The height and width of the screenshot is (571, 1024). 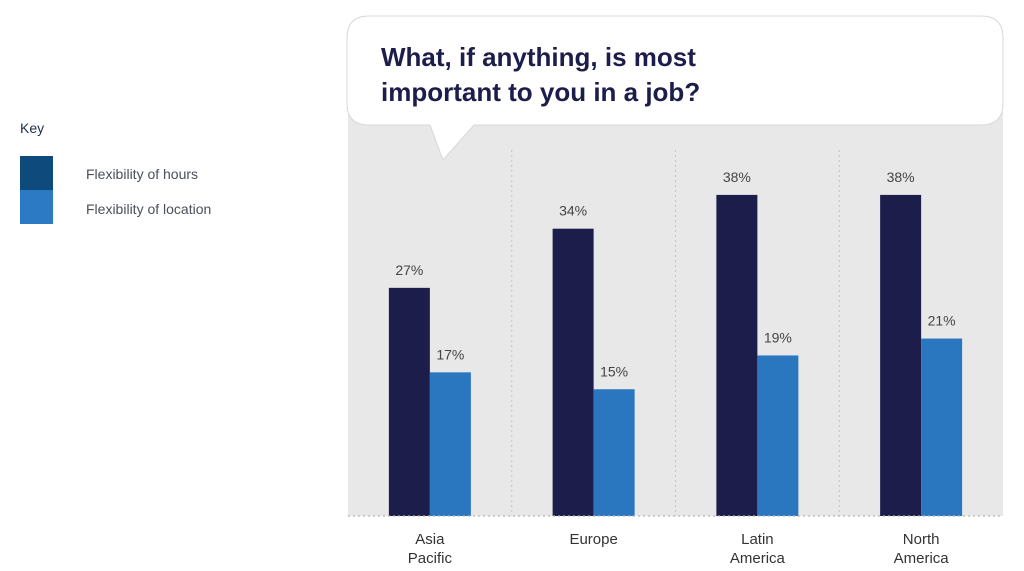 I want to click on category-label: Asia, so click(x=430, y=539).